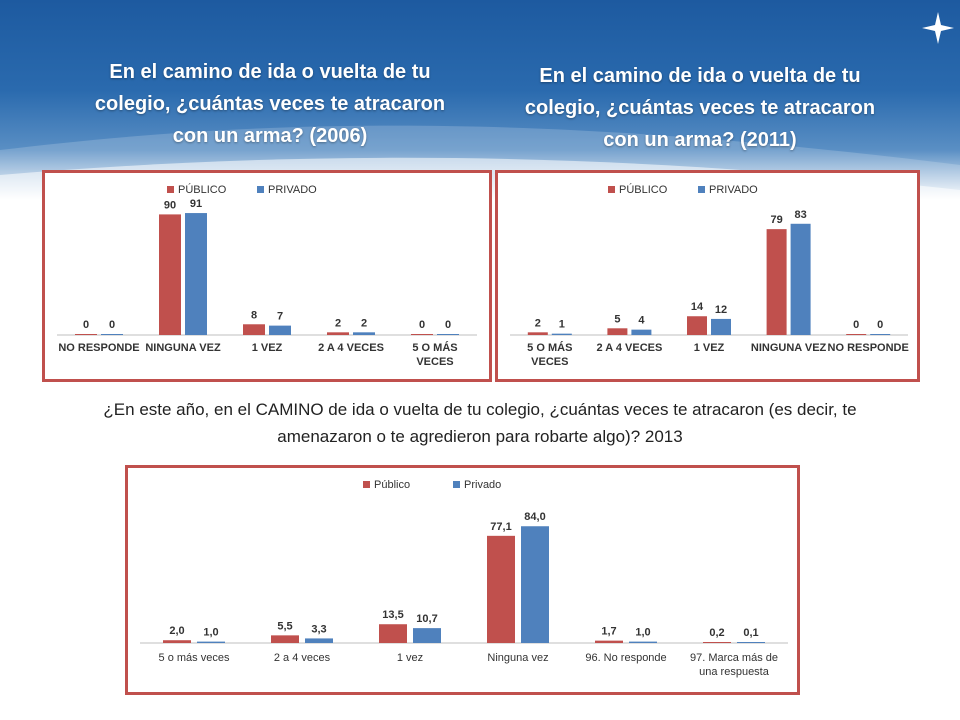 Image resolution: width=960 pixels, height=720 pixels. What do you see at coordinates (210, 633) in the screenshot?
I see `data-label-privado-0: 1,0` at bounding box center [210, 633].